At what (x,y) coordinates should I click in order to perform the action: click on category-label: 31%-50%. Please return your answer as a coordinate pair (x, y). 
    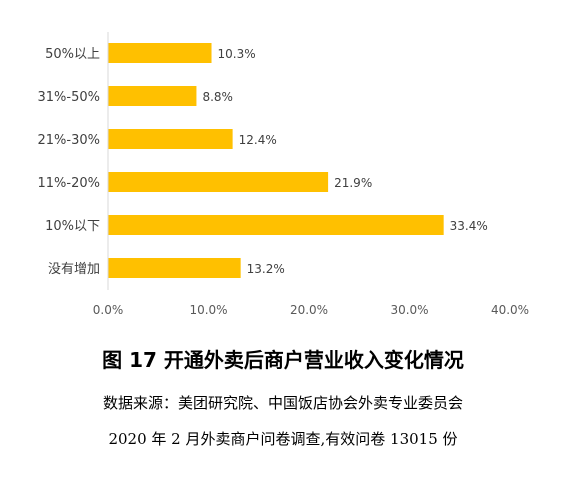
    Looking at the image, I should click on (69, 97).